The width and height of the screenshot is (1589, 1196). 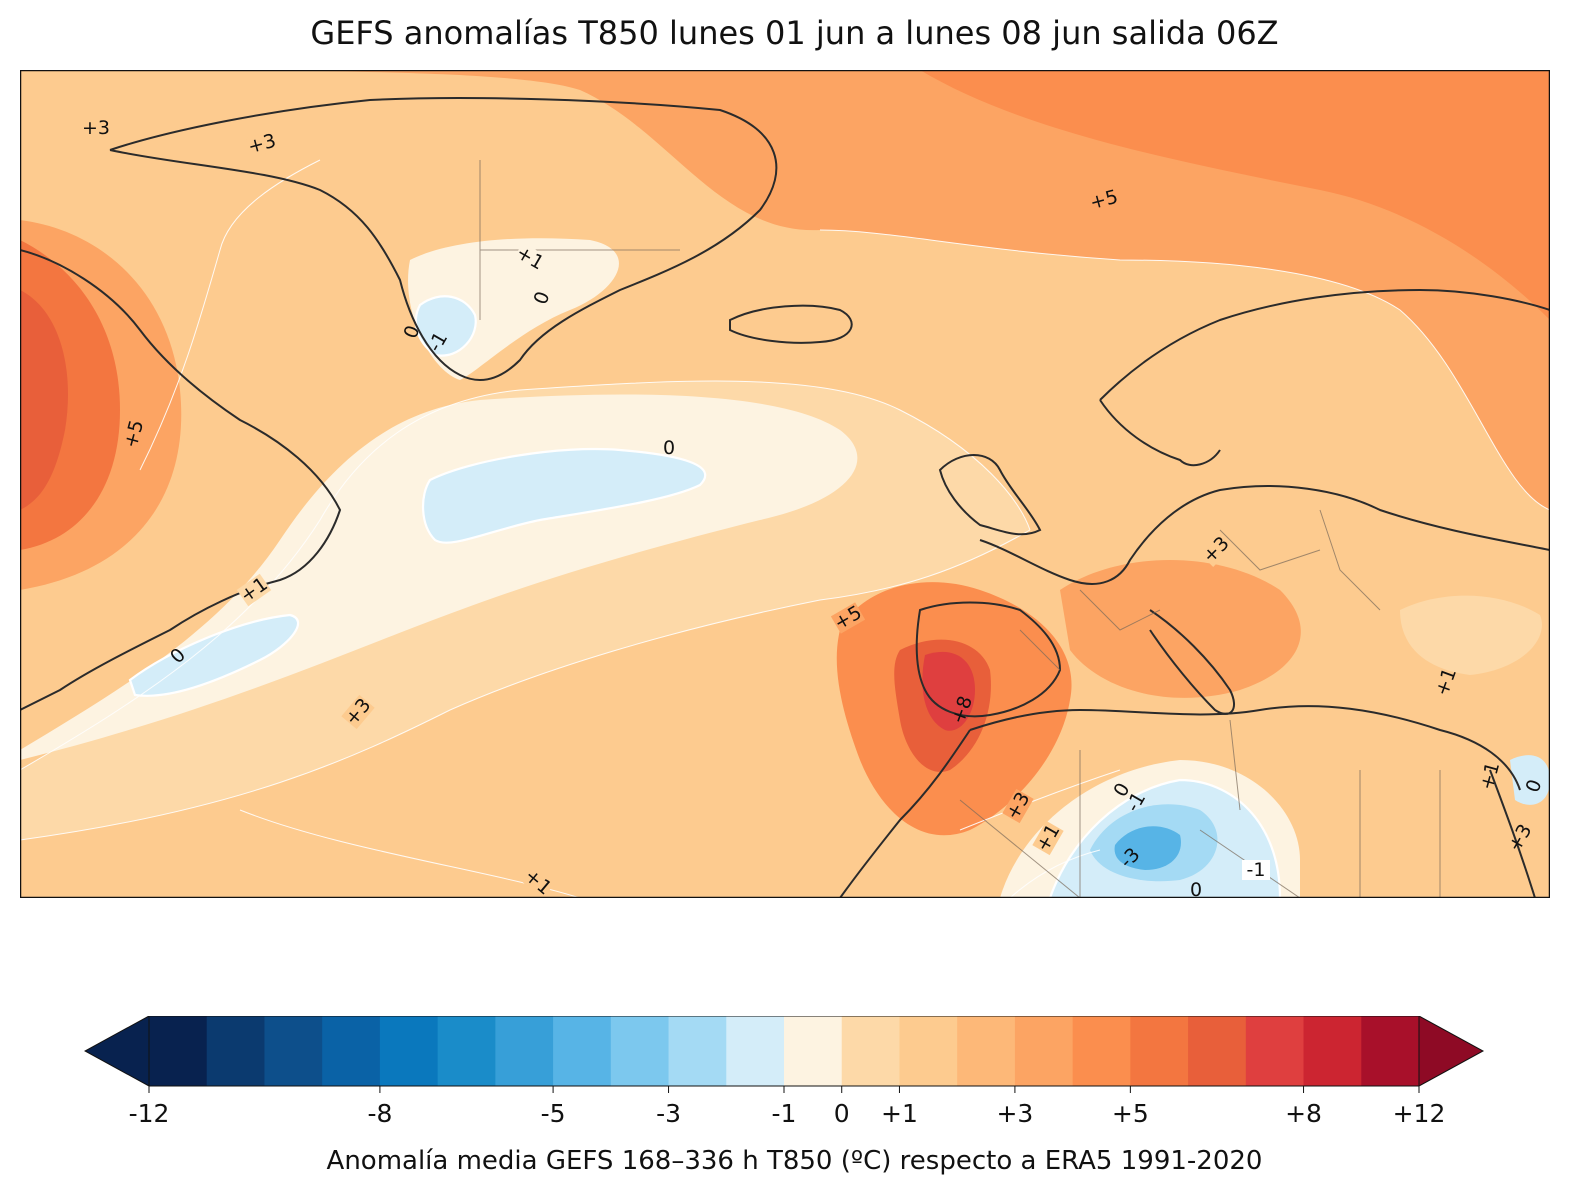 I want to click on anomaly-field-iberia-core, so click(x=948, y=691).